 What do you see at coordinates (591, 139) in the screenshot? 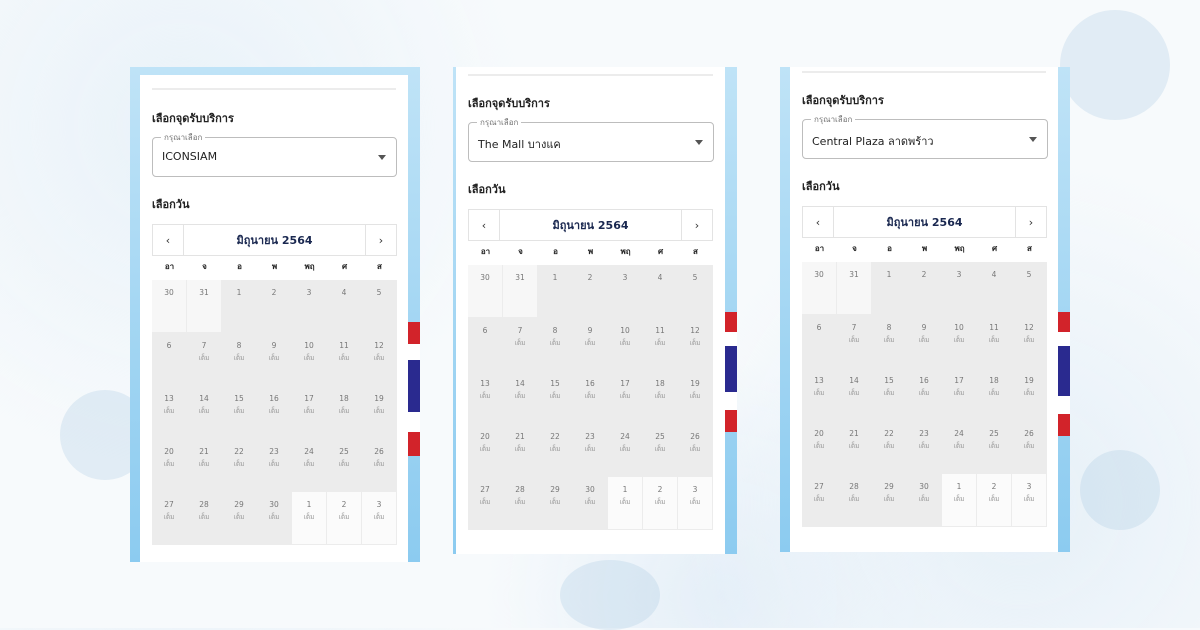
I see `location-select: กรุณาเลือก The Mall บางแค` at bounding box center [591, 139].